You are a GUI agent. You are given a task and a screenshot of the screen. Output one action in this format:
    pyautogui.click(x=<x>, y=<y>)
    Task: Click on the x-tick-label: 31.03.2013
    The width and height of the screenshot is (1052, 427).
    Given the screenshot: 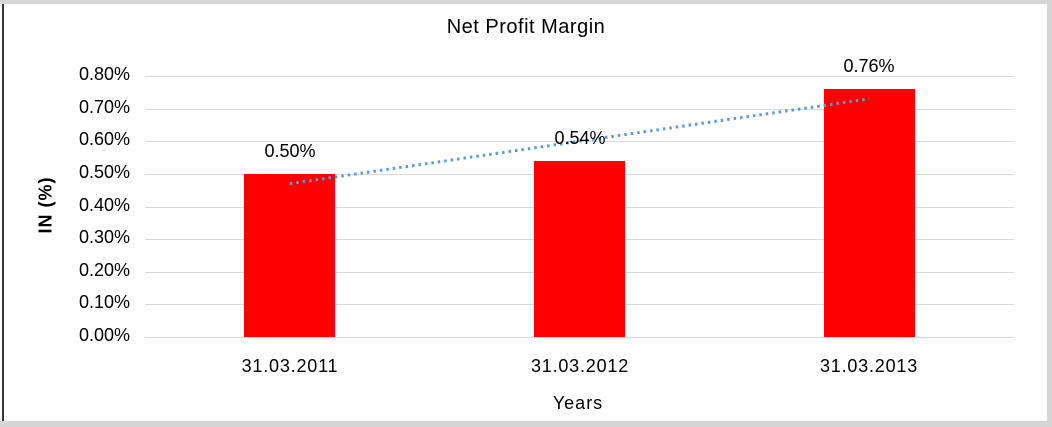 What is the action you would take?
    pyautogui.click(x=869, y=366)
    